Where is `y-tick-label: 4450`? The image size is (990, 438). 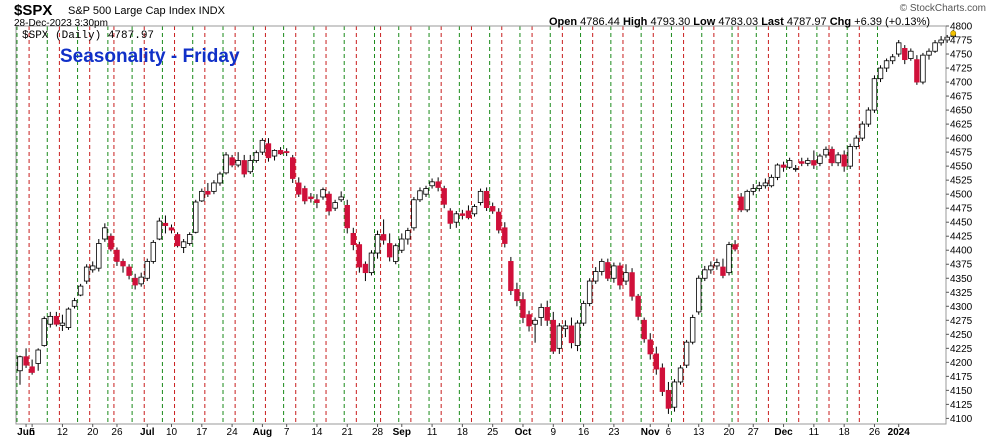
y-tick-label: 4450 is located at coordinates (961, 223).